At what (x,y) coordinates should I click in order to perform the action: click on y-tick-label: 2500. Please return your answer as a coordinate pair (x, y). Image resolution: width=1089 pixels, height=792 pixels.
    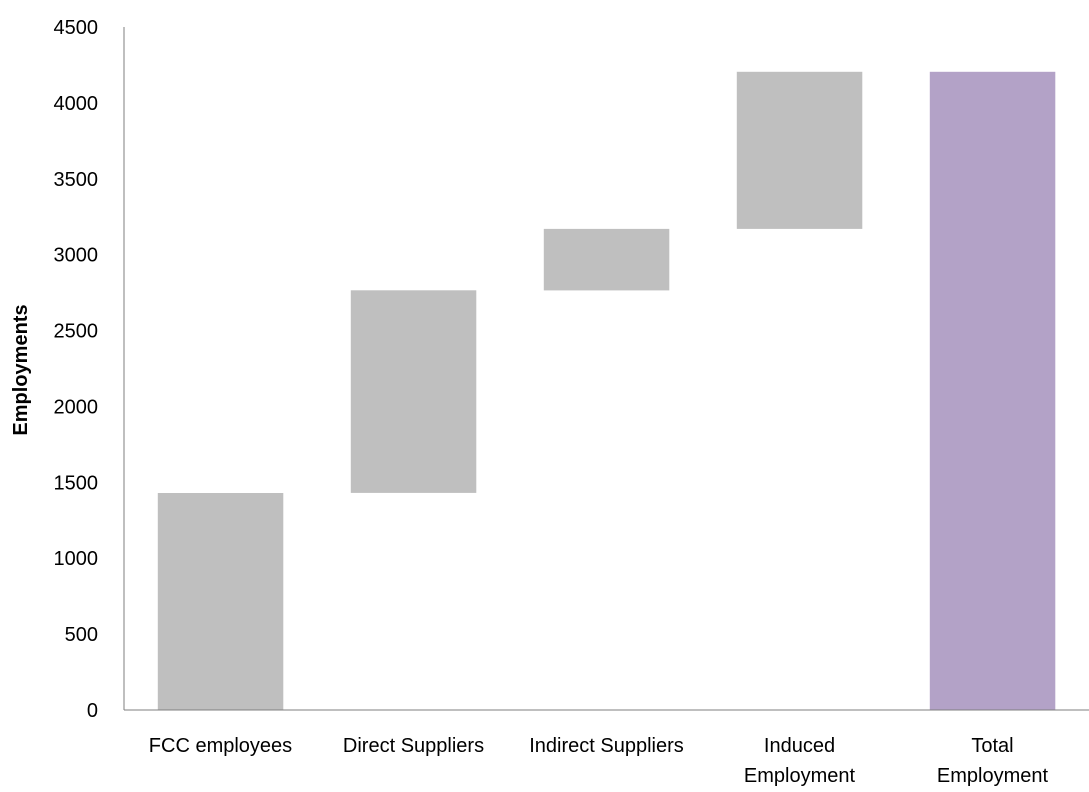
    Looking at the image, I should click on (76, 332).